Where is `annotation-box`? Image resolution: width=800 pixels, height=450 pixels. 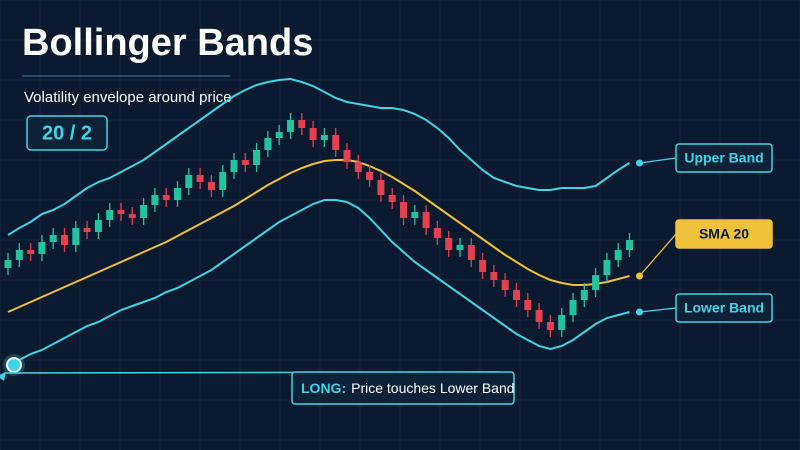 annotation-box is located at coordinates (403, 388).